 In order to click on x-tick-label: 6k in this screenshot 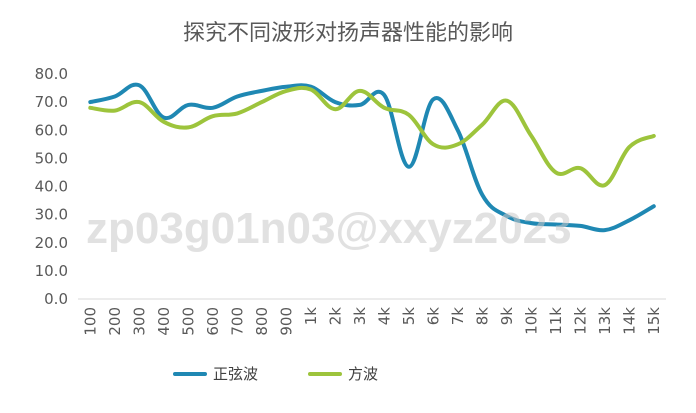, I will do `click(433, 316)`.